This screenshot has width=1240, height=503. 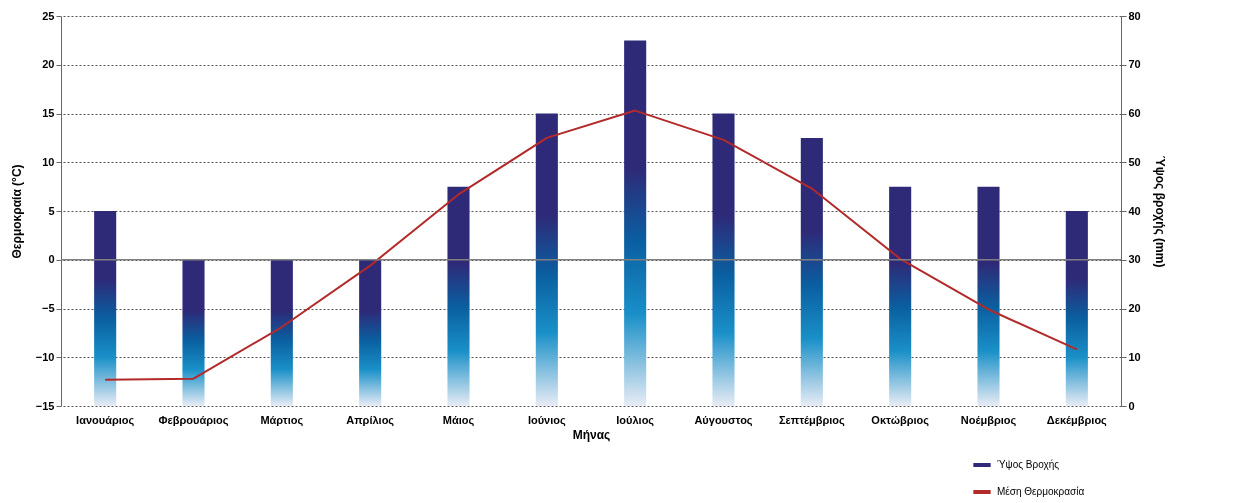 I want to click on x-tick-label: Αύγουστος, so click(x=723, y=420).